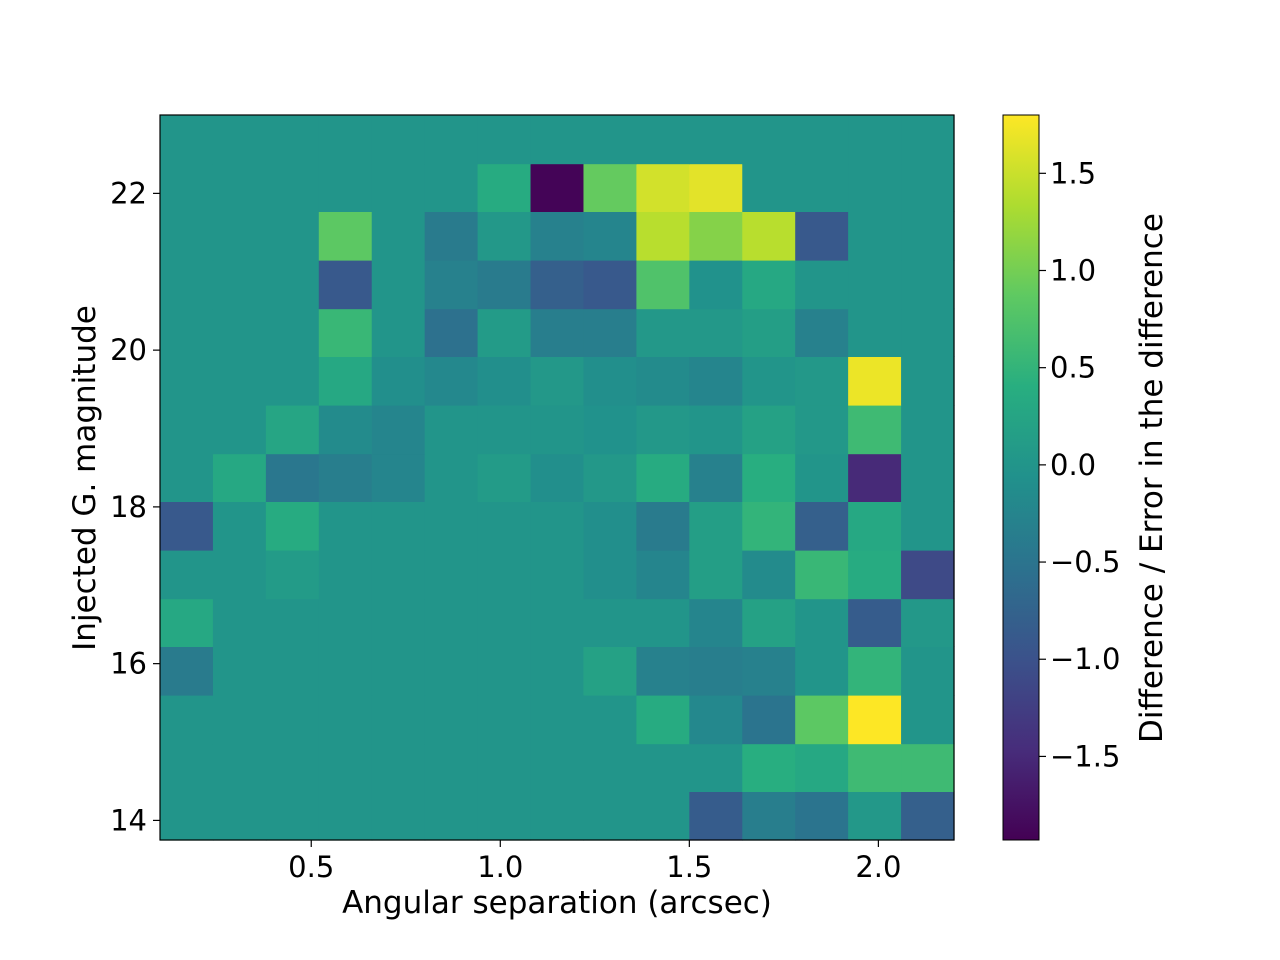  I want to click on y-axis-label: Injected G. magnitude, so click(85, 478).